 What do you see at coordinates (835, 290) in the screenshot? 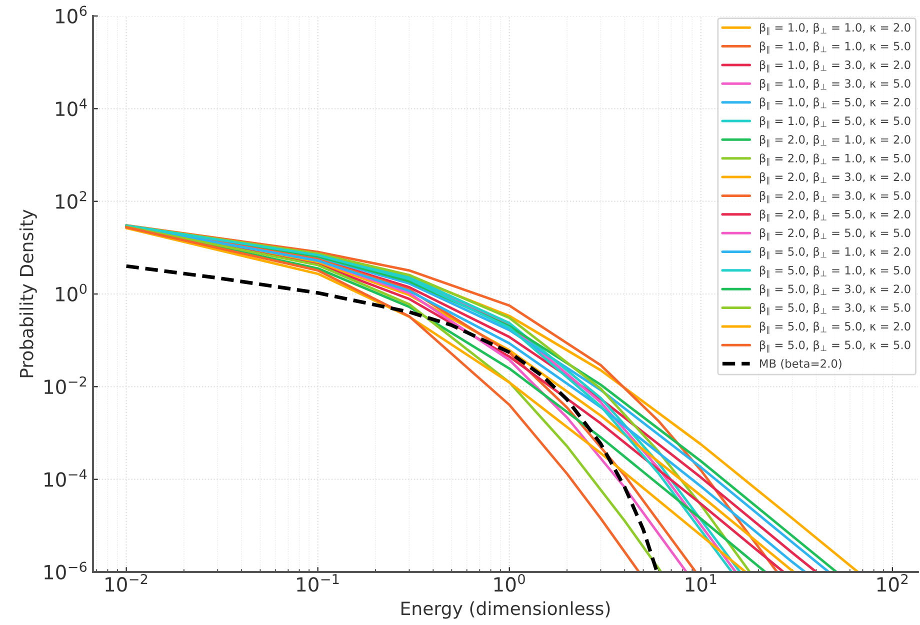
I see `legend-label: β$_{∥}$ = 5.0, β$_{⊥}$ = 3.0, κ = 2.0` at bounding box center [835, 290].